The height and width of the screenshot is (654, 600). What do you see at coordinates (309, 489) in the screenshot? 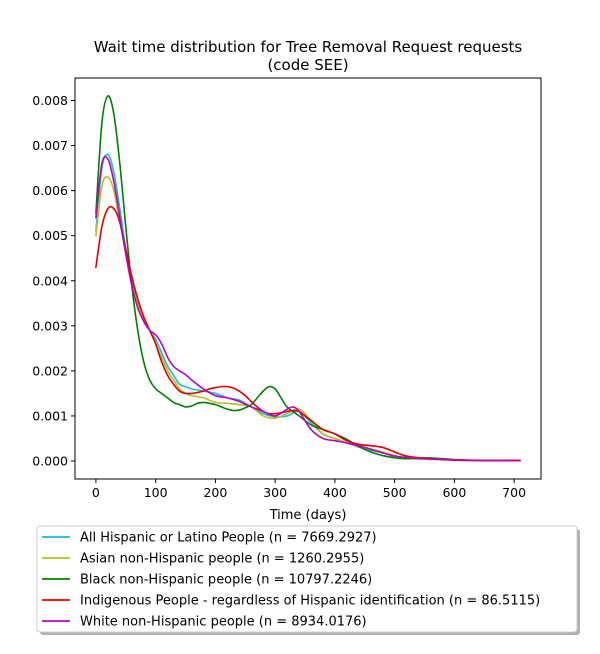
I see `x-axis: 0 100 200 300 400 500 600 700` at bounding box center [309, 489].